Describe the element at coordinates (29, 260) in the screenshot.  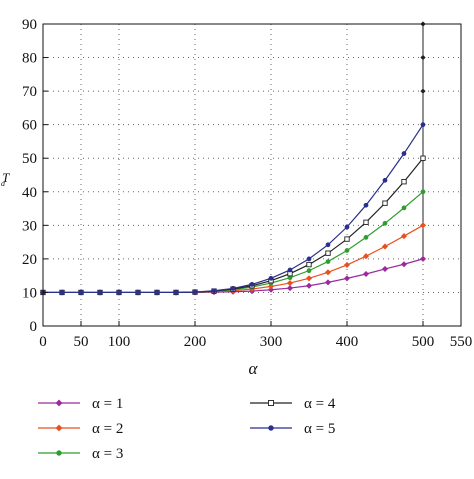
I see `y-tick-label: 20` at that location.